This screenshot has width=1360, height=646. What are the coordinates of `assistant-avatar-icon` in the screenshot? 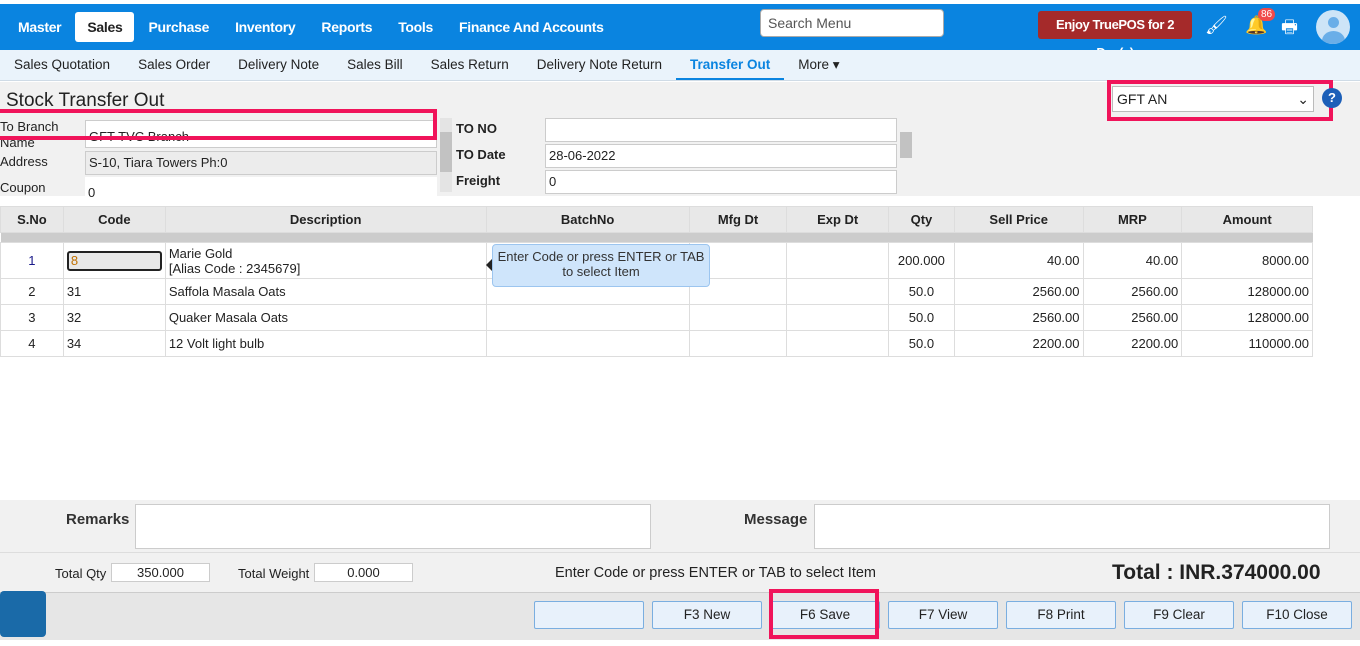 It's located at (23, 614).